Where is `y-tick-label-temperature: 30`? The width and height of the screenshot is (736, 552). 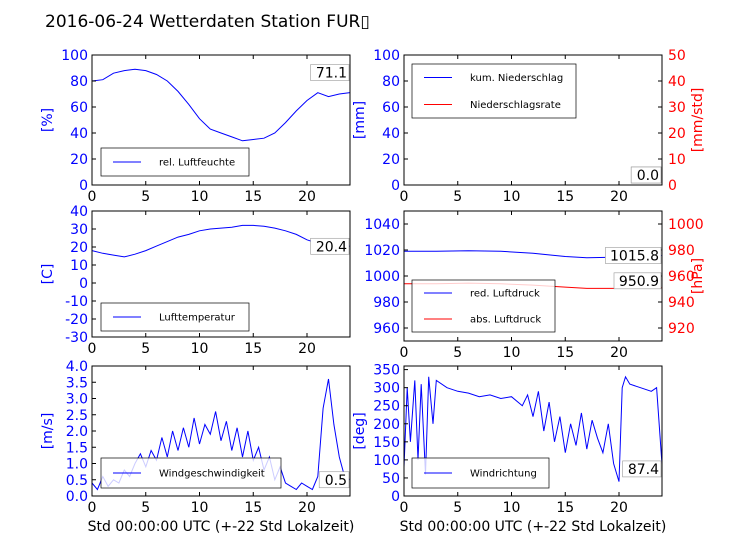 y-tick-label-temperature: 30 is located at coordinates (79, 230).